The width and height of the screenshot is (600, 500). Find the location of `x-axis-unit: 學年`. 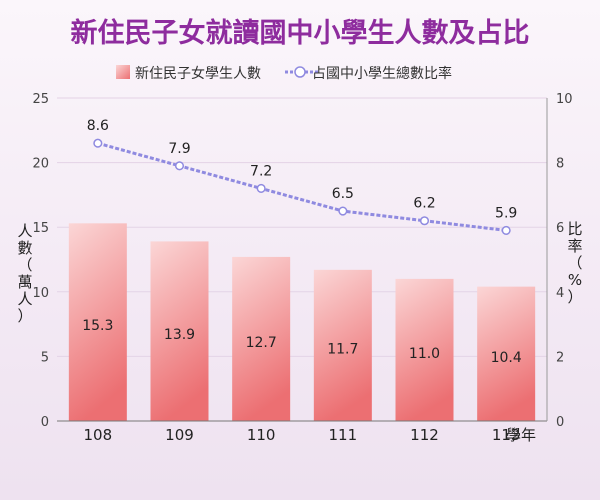

x-axis-unit: 學年 is located at coordinates (521, 435).